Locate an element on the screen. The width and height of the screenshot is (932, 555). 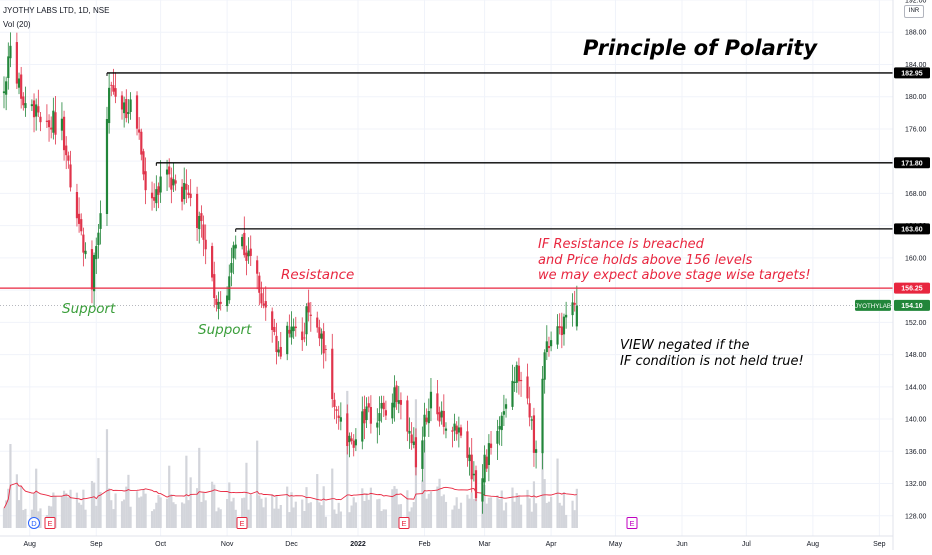
time-tick-label: 2022 is located at coordinates (358, 544).